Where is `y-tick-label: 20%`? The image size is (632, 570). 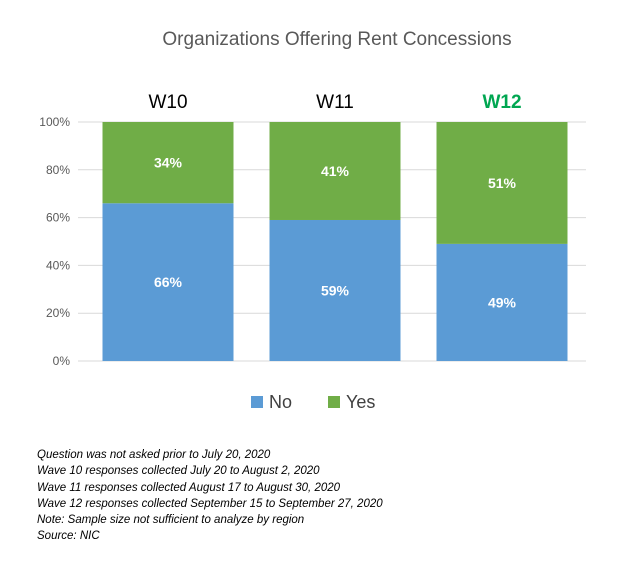 y-tick-label: 20% is located at coordinates (58, 313).